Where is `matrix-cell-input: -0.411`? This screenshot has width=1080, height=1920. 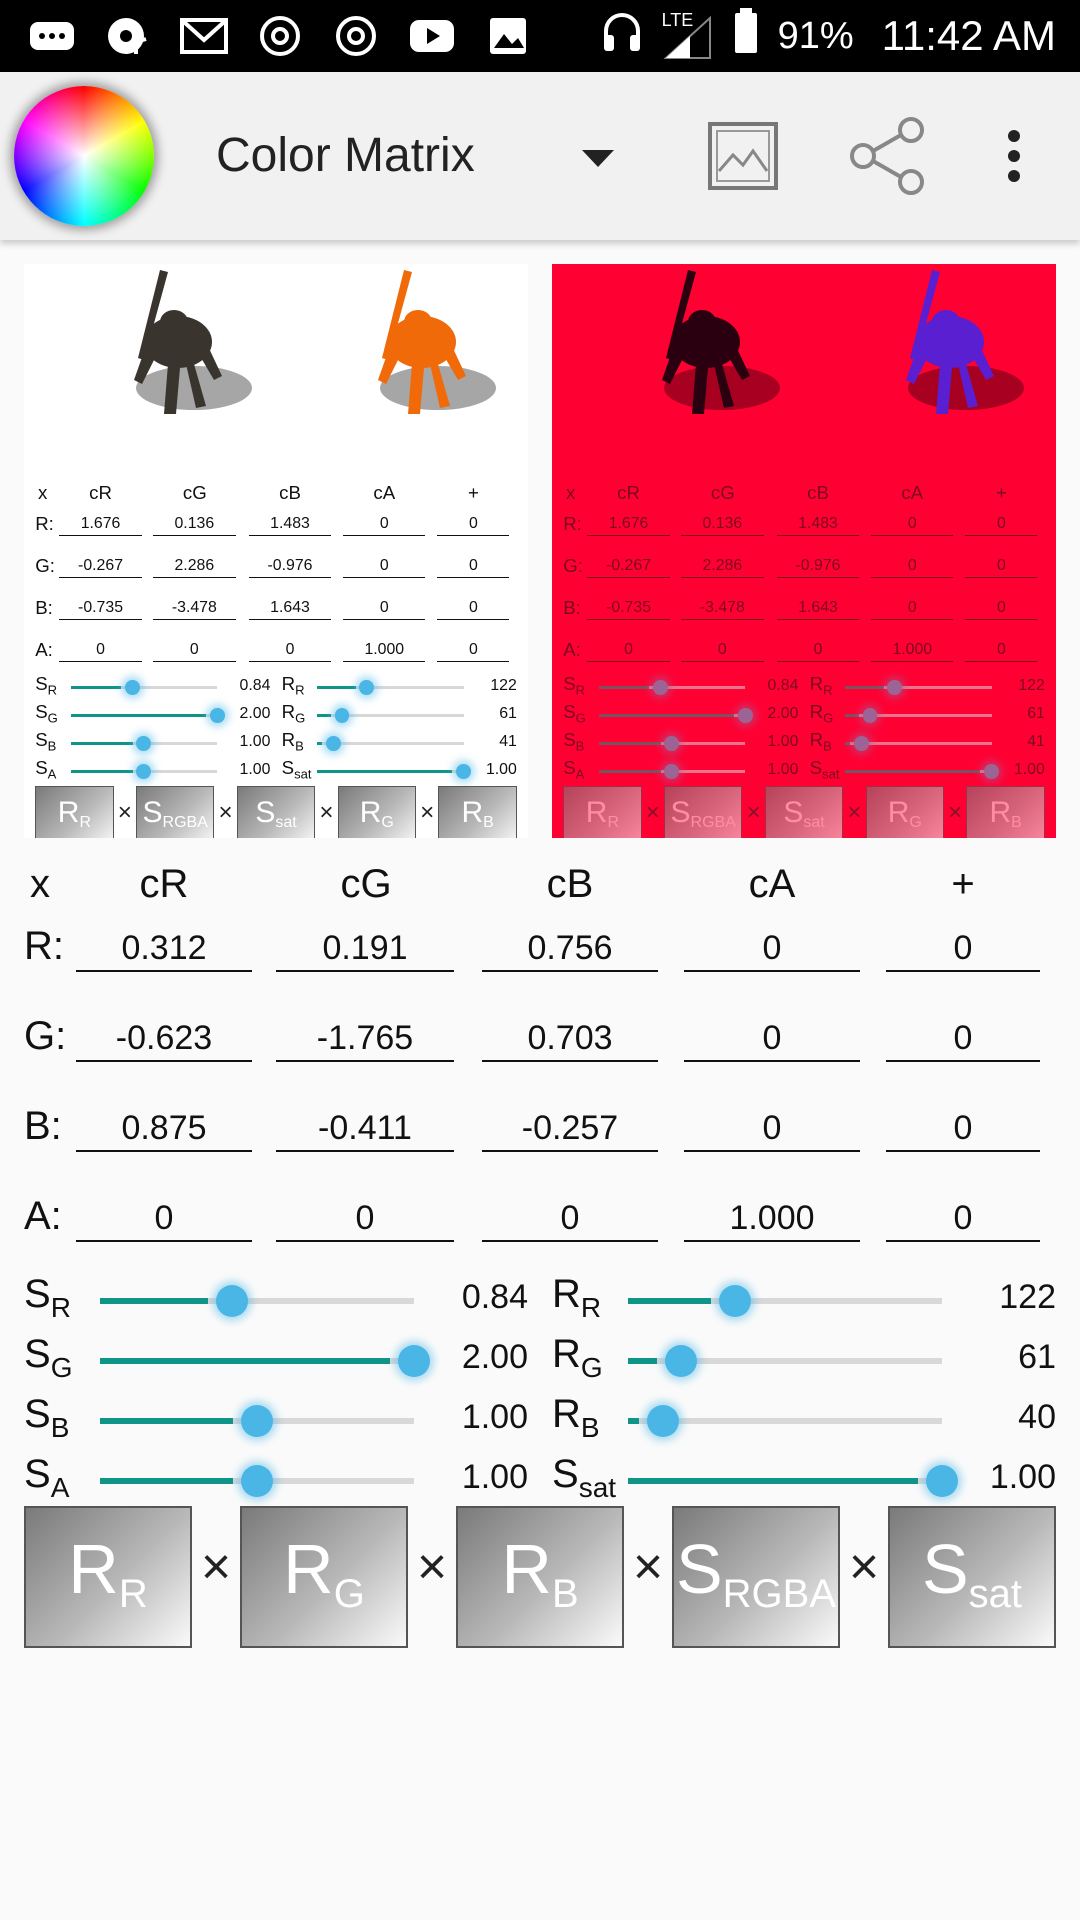 matrix-cell-input: -0.411 is located at coordinates (365, 1129).